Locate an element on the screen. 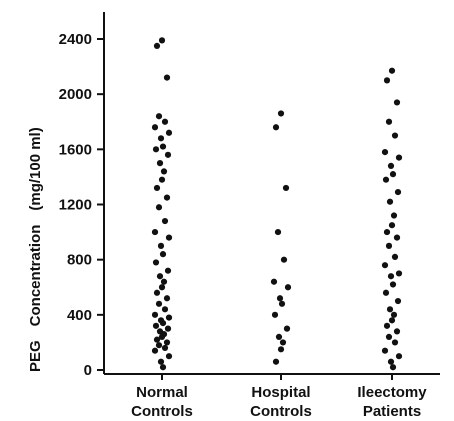 This screenshot has height=421, width=454. y-tick-label: 800 is located at coordinates (79, 260).